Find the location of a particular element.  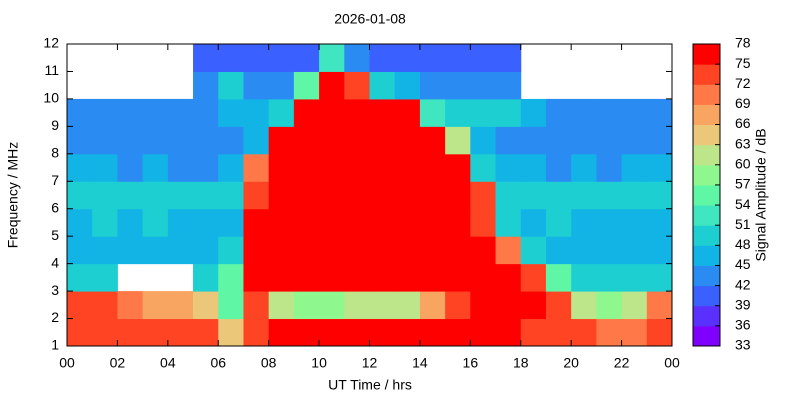

colorbar-tick-label: 33 is located at coordinates (743, 345).